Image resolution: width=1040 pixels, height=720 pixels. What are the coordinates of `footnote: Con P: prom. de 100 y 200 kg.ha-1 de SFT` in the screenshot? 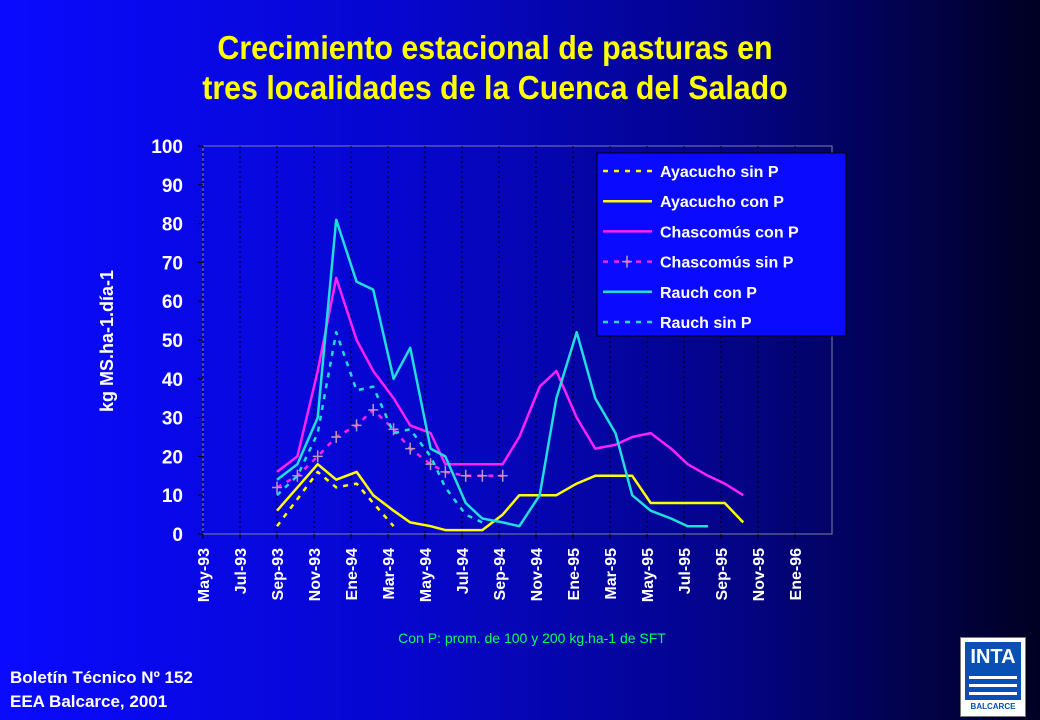 It's located at (532, 638).